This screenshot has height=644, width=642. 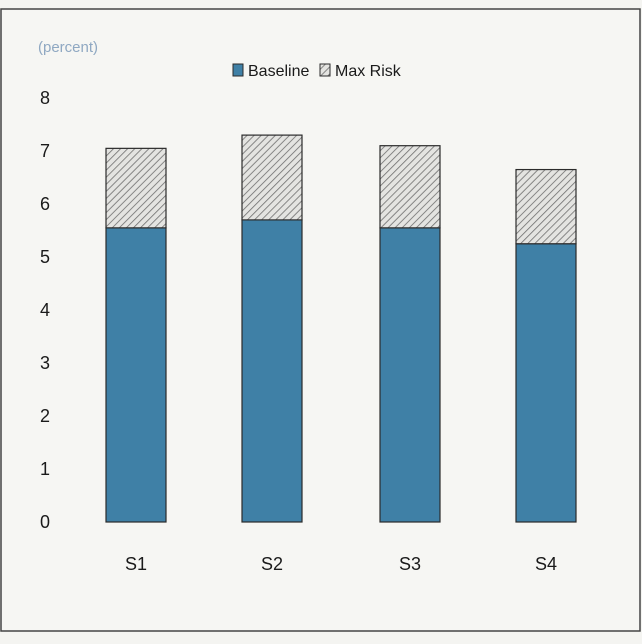 What do you see at coordinates (272, 564) in the screenshot?
I see `x-tick-label: S2` at bounding box center [272, 564].